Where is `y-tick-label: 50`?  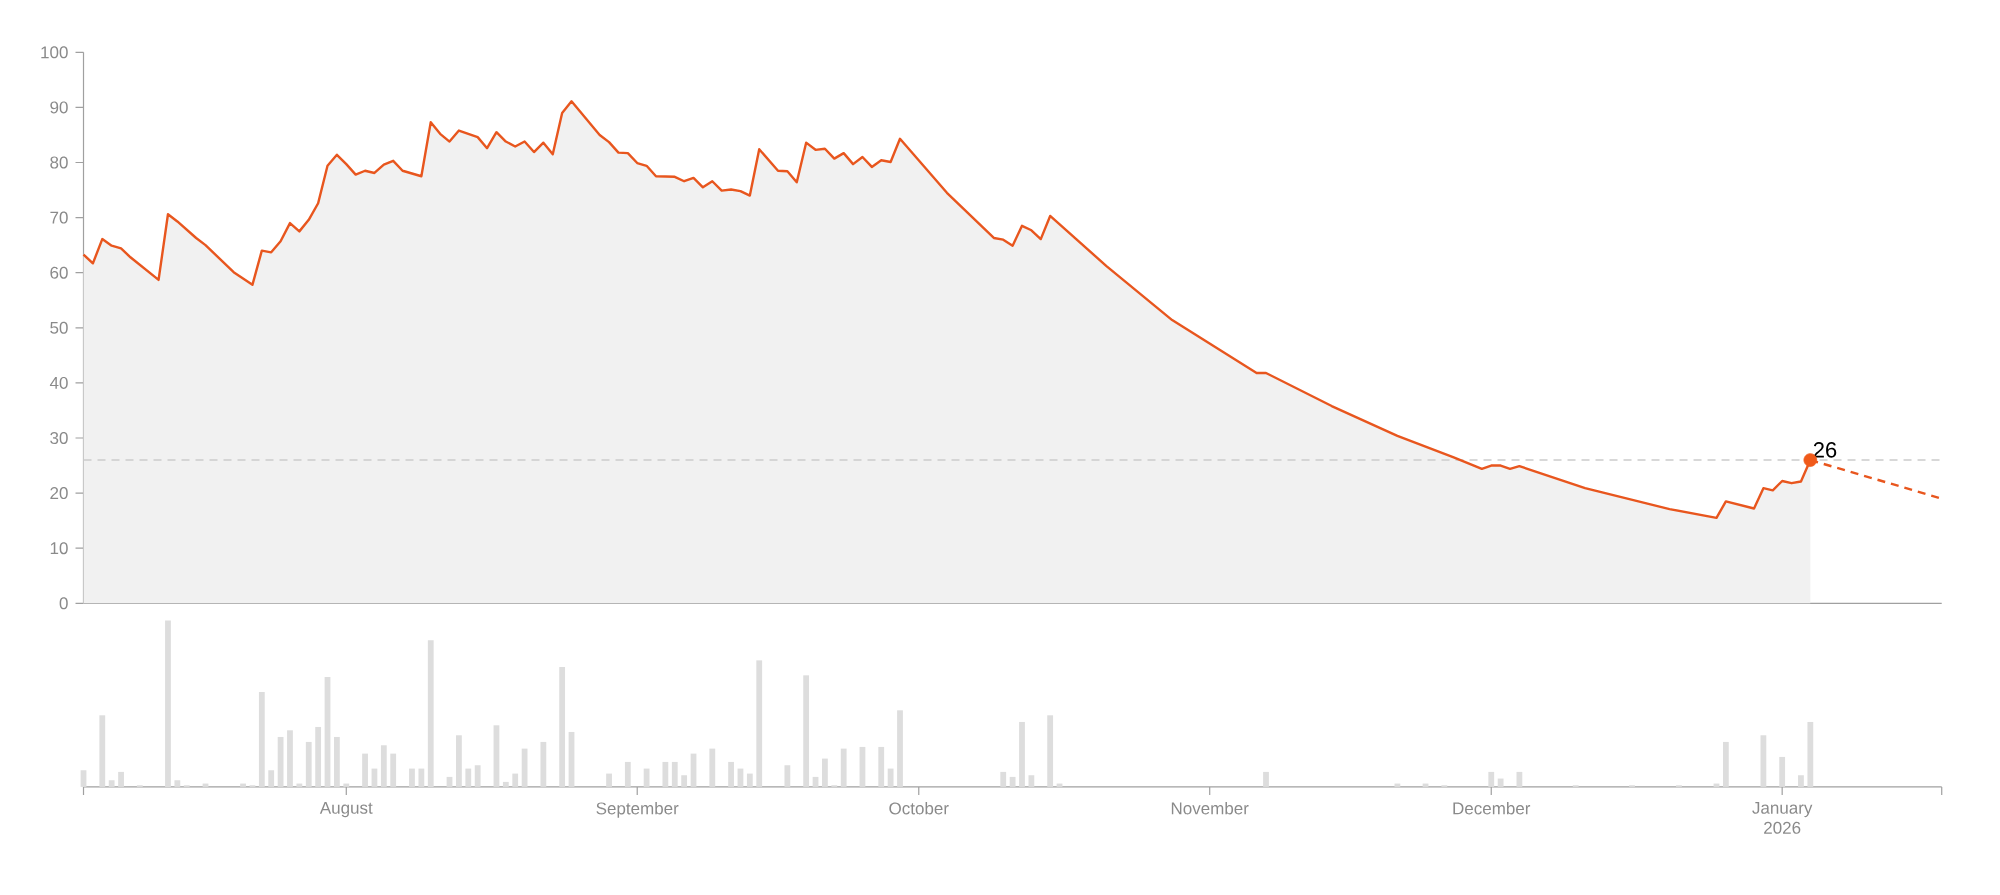 y-tick-label: 50 is located at coordinates (59, 327).